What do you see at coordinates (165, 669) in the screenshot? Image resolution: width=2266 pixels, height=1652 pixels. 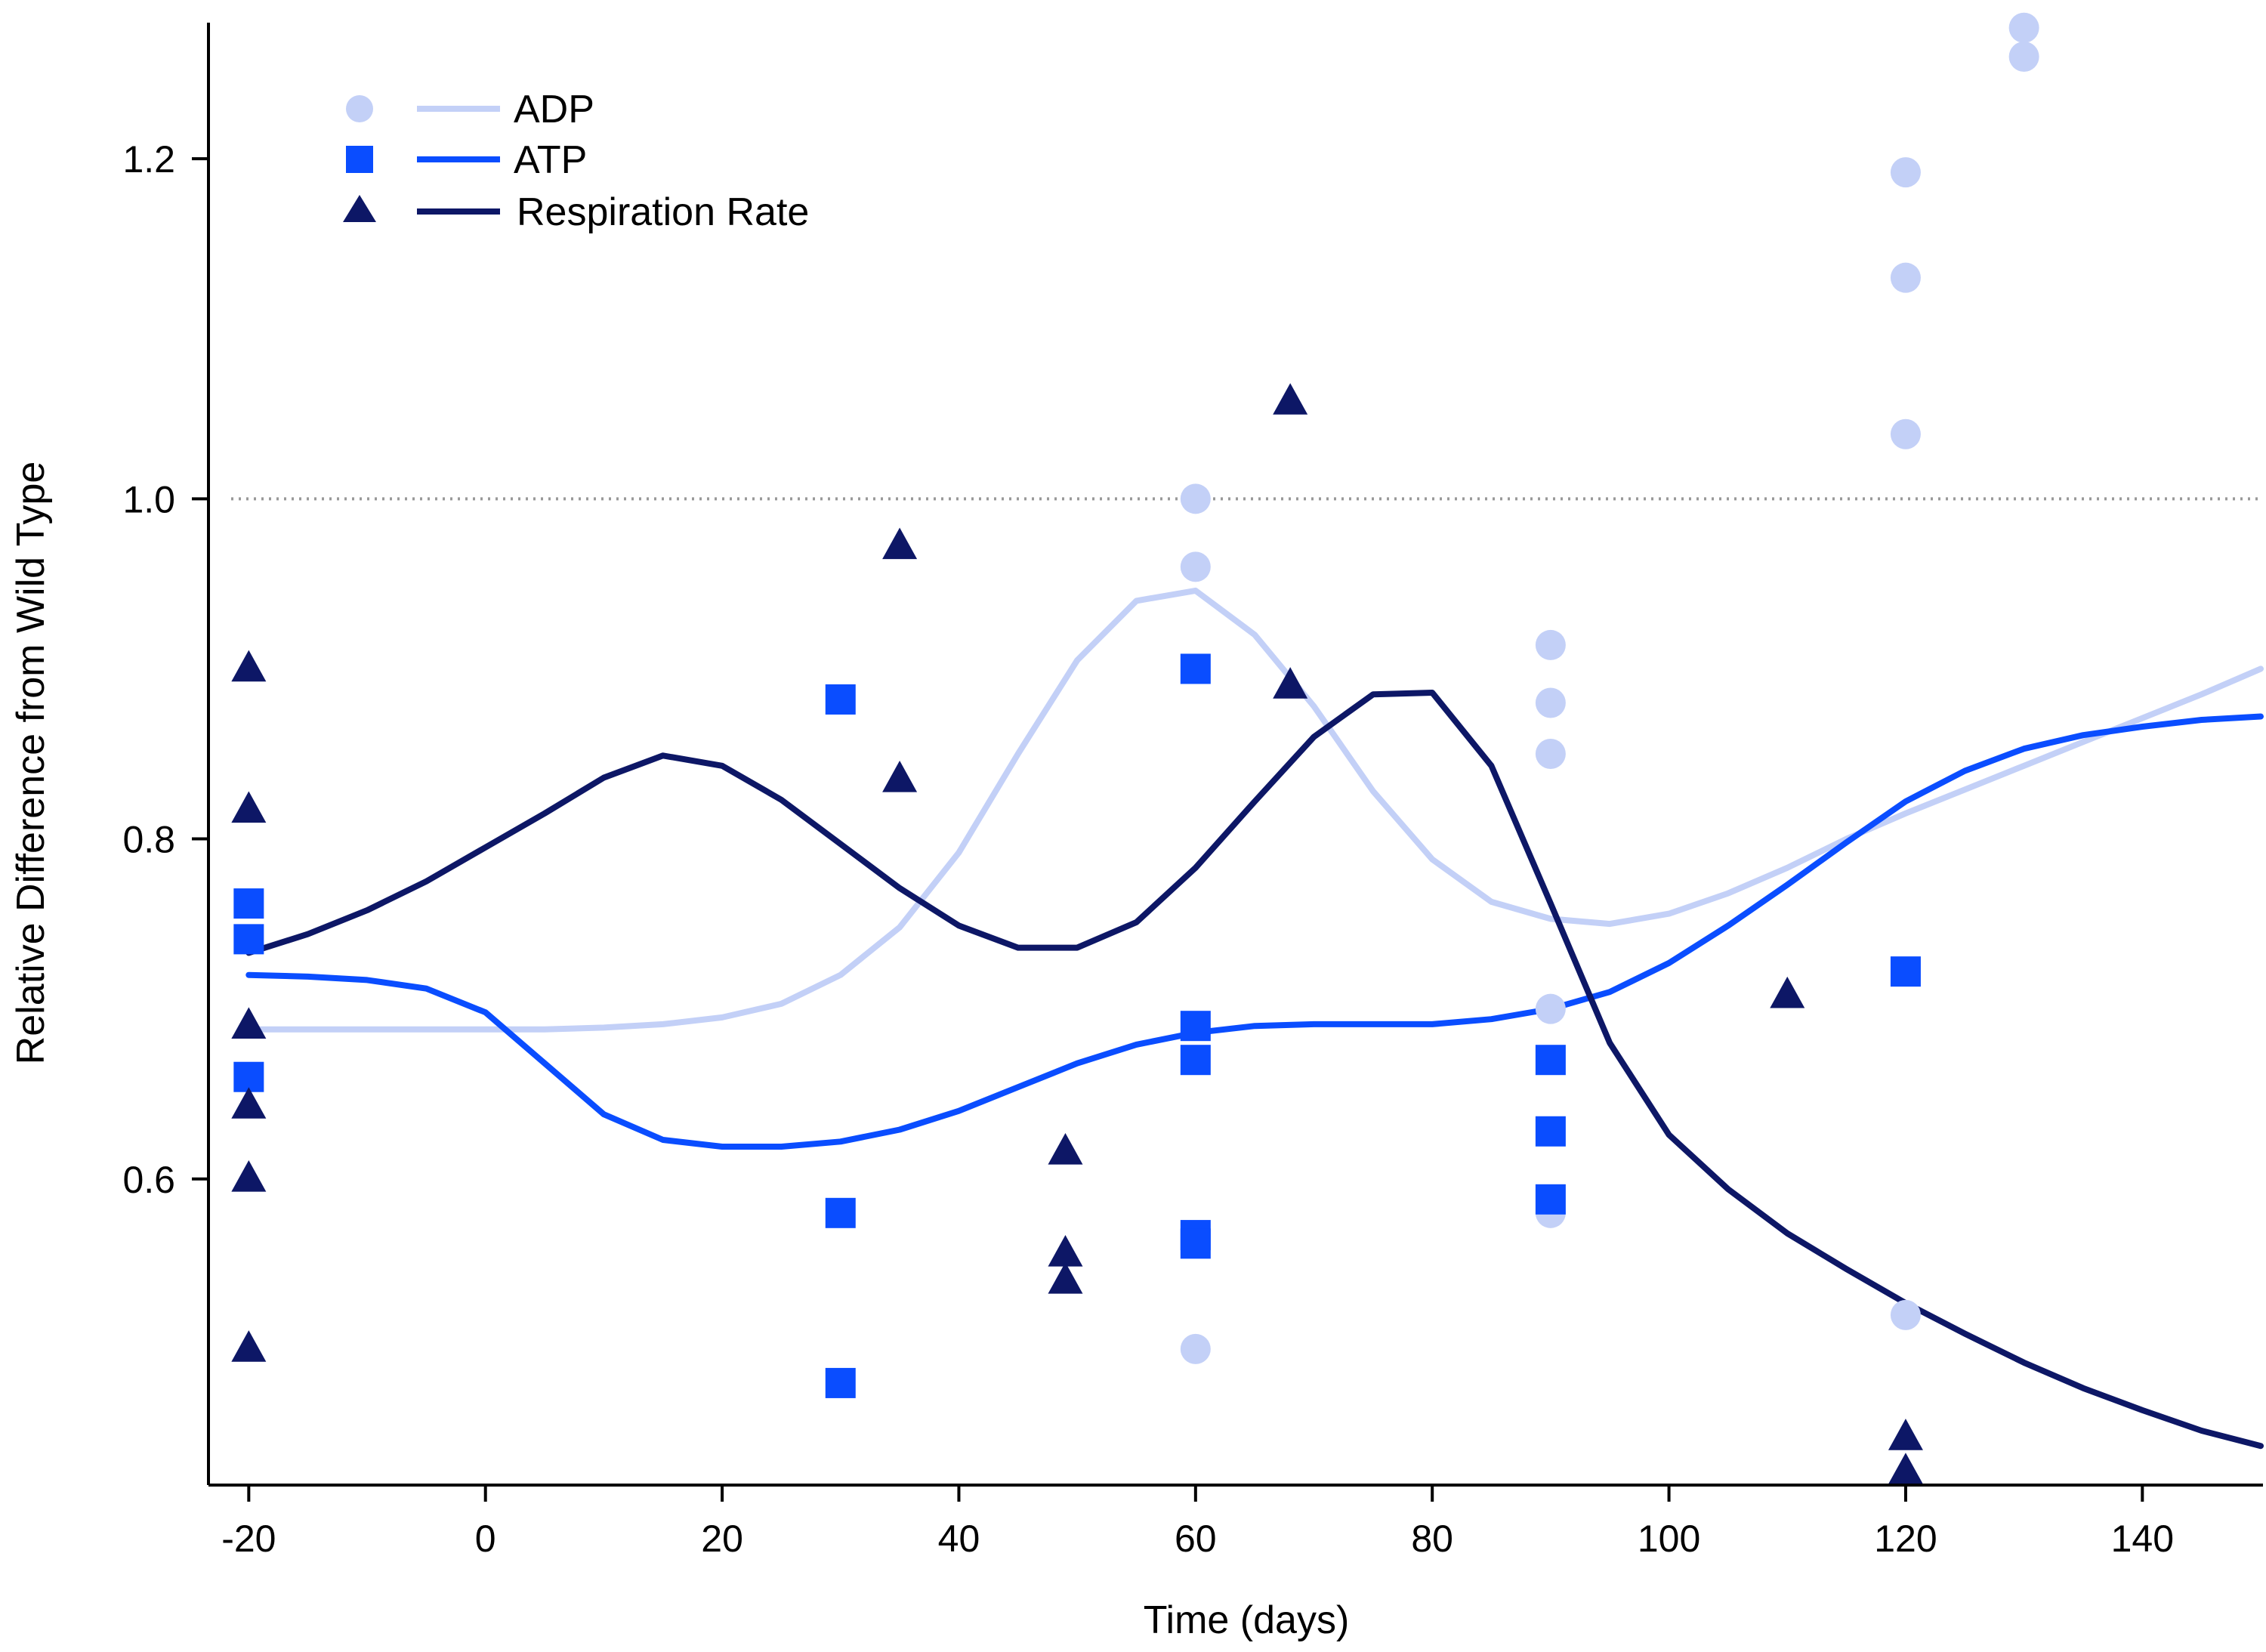 I see `y-ticks: 0.6 0.8 1.0 1.2` at bounding box center [165, 669].